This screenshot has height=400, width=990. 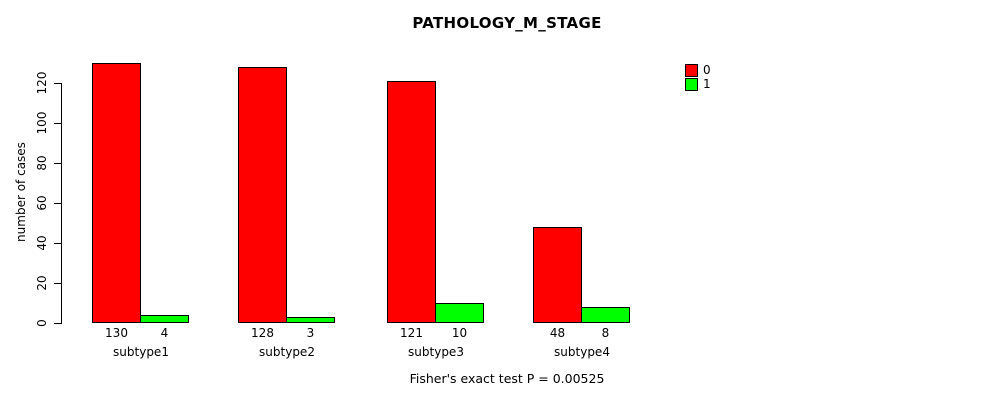 I want to click on y-tick-label: 40, so click(x=42, y=243).